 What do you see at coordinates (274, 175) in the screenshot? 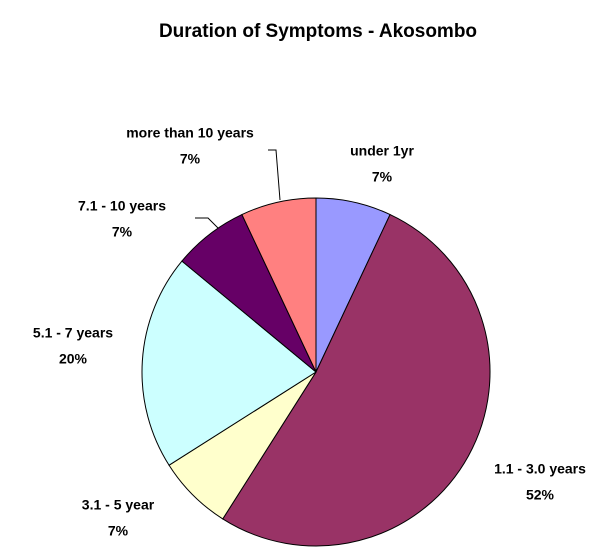
I see `leader-line` at bounding box center [274, 175].